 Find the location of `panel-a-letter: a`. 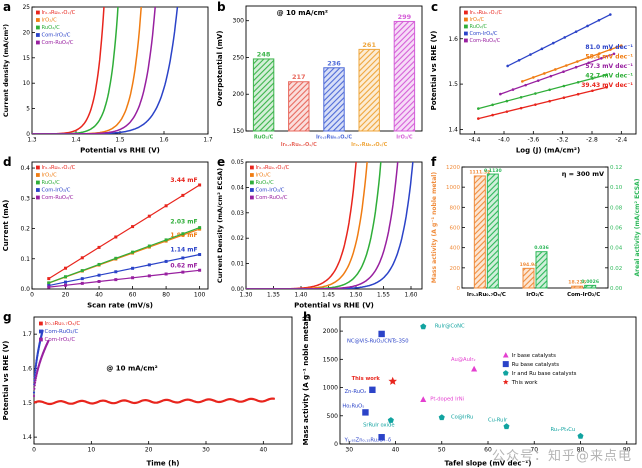

panel-a-letter: a is located at coordinates (7, 7).